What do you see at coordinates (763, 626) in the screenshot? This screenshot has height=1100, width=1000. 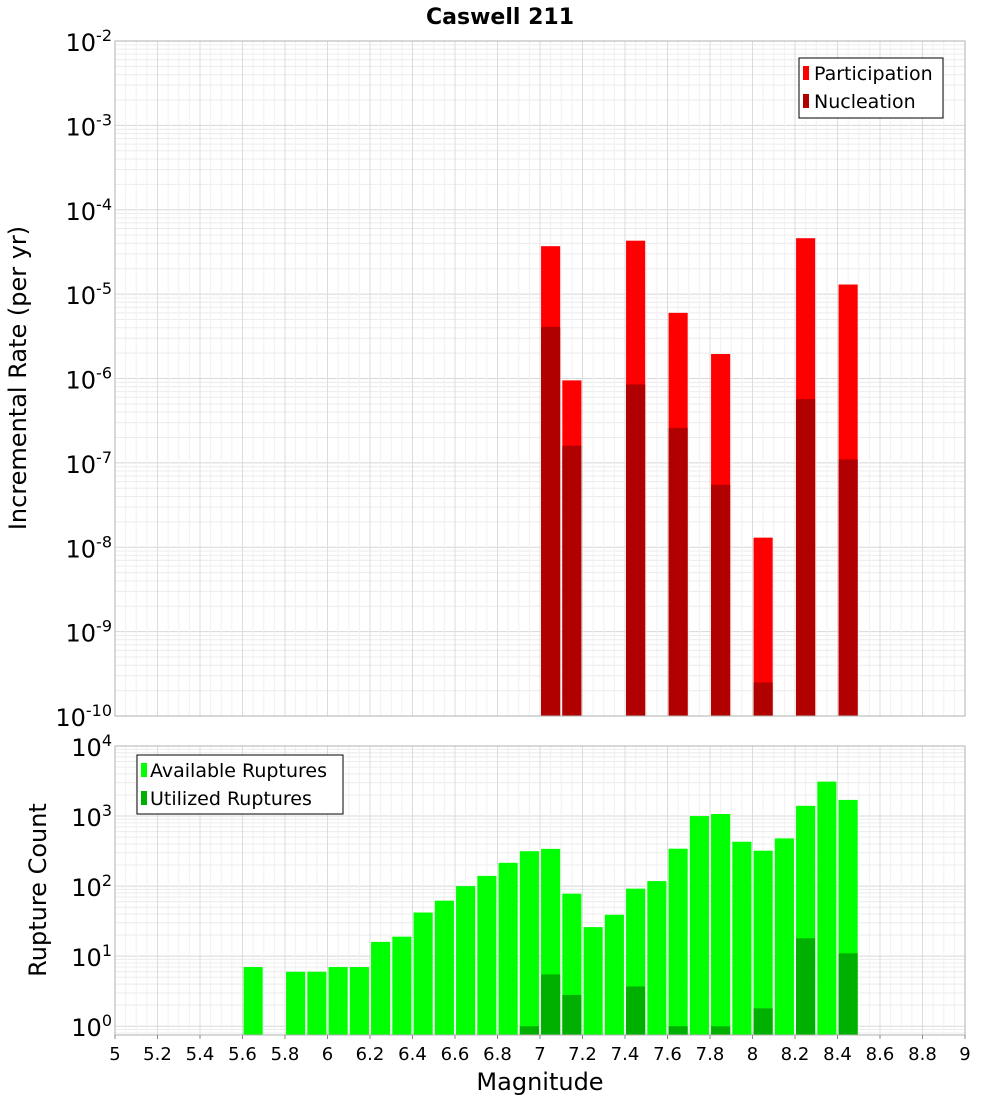 I see `bar-participation` at bounding box center [763, 626].